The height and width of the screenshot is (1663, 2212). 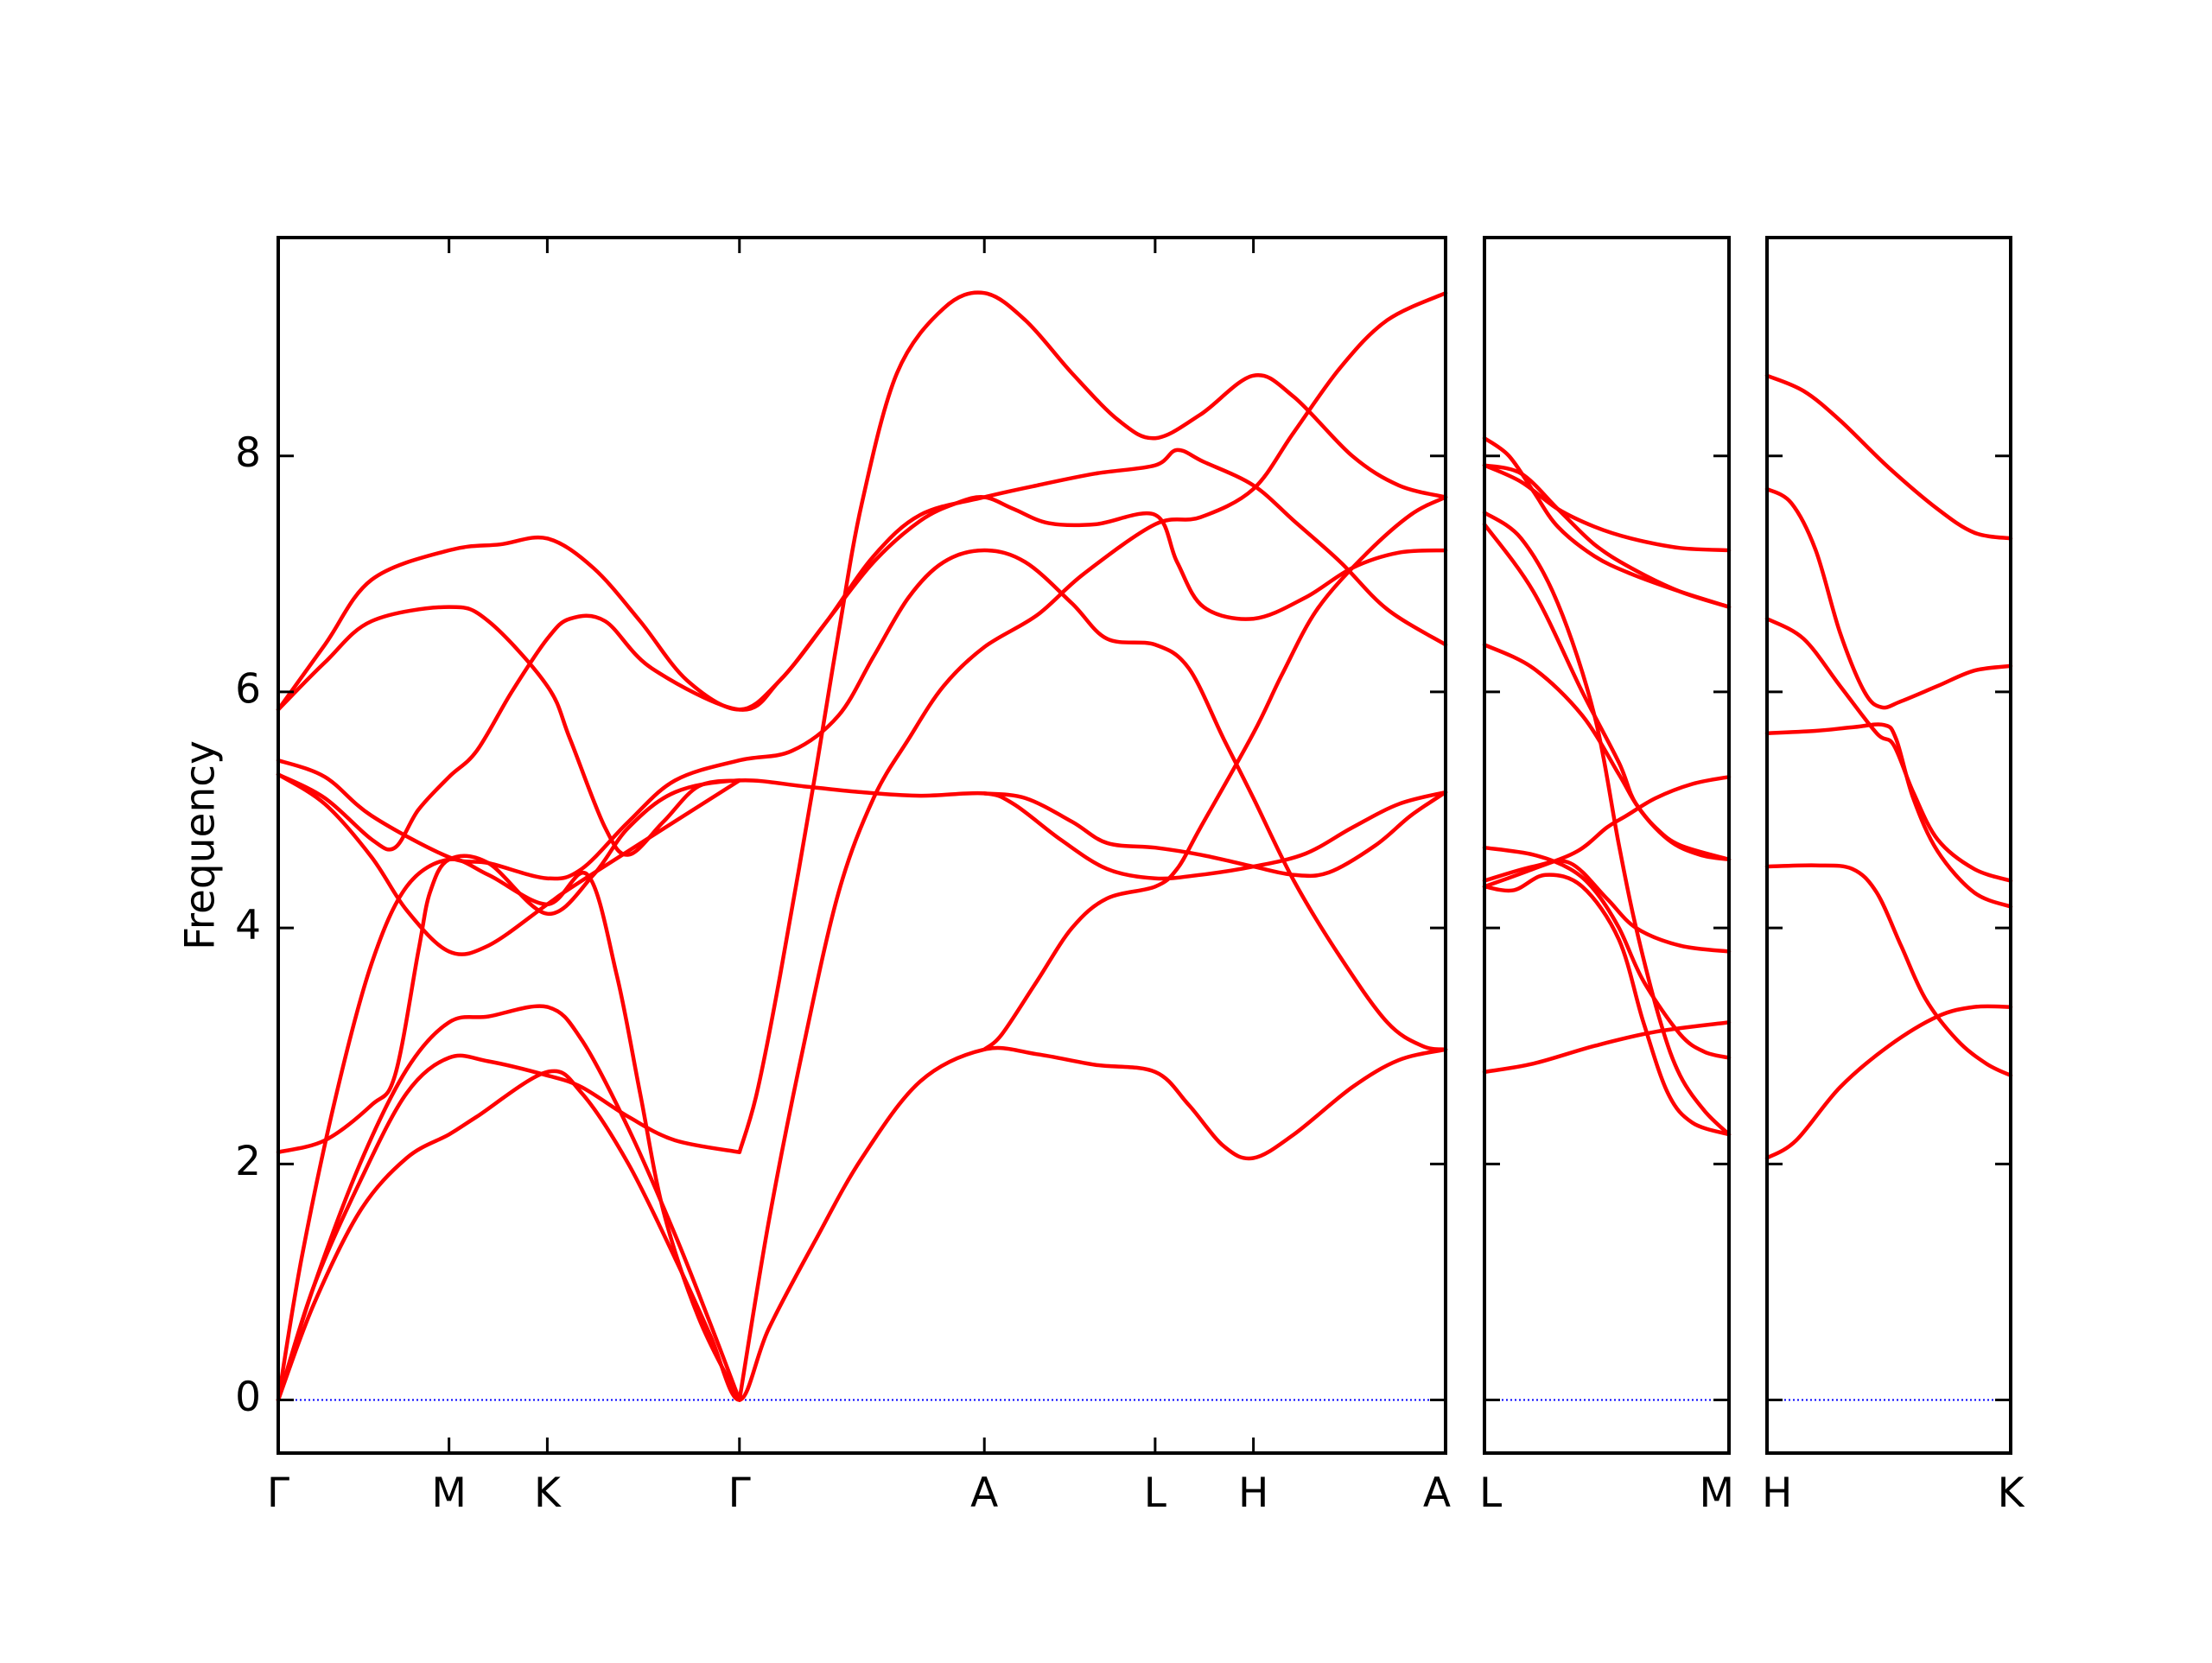 I want to click on y-tick-label: 2, so click(x=248, y=1162).